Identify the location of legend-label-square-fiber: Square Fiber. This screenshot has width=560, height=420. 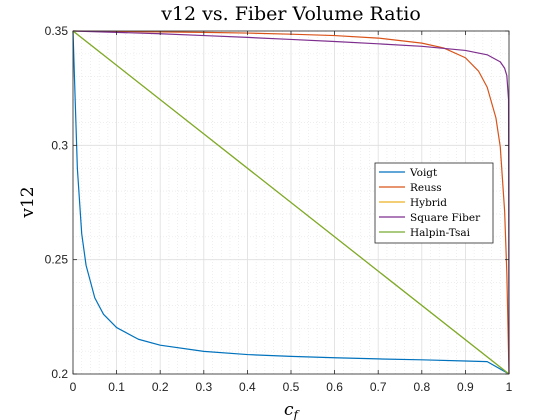
(445, 218).